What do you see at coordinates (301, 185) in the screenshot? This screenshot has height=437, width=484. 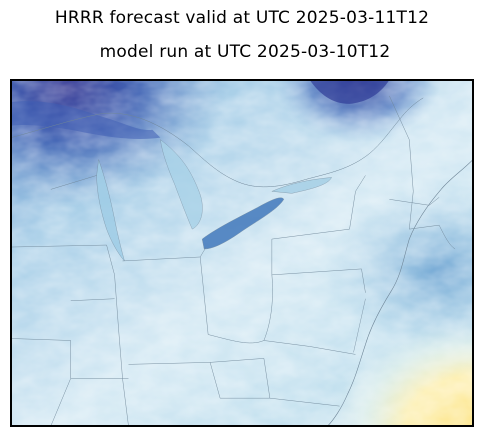 I see `lake-ontario` at bounding box center [301, 185].